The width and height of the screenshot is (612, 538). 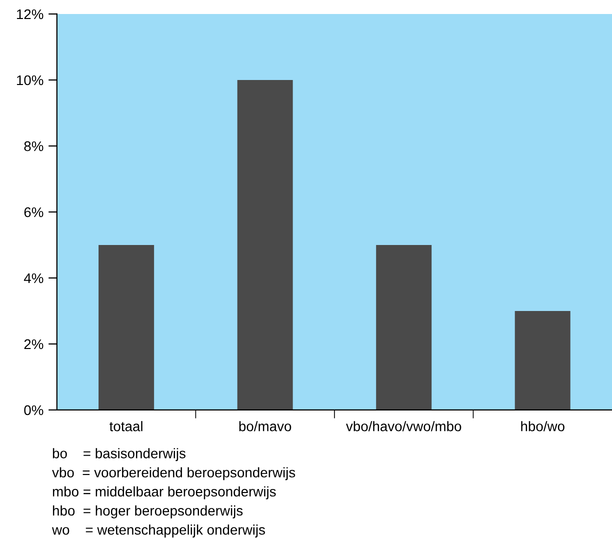 I want to click on x-tick-label: bo/mavo, so click(x=265, y=426).